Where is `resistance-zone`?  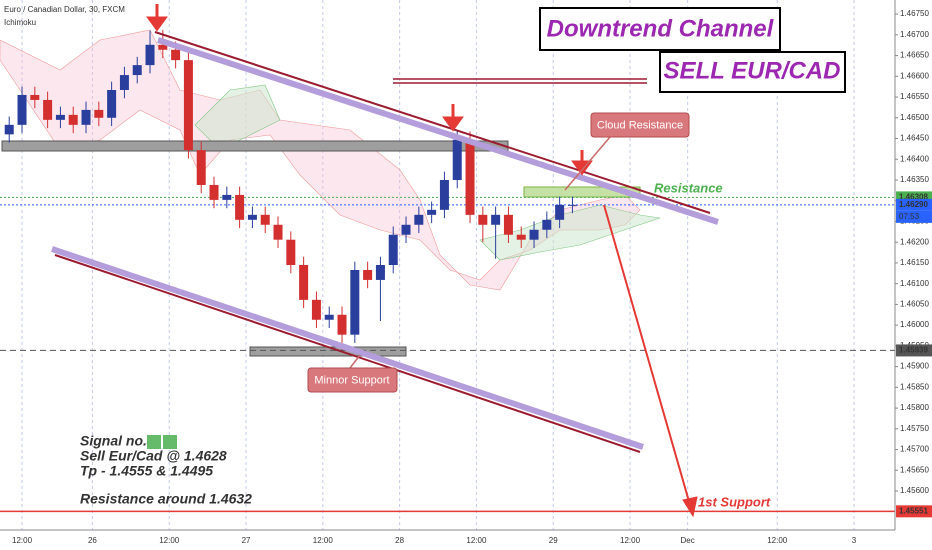 resistance-zone is located at coordinates (255, 146).